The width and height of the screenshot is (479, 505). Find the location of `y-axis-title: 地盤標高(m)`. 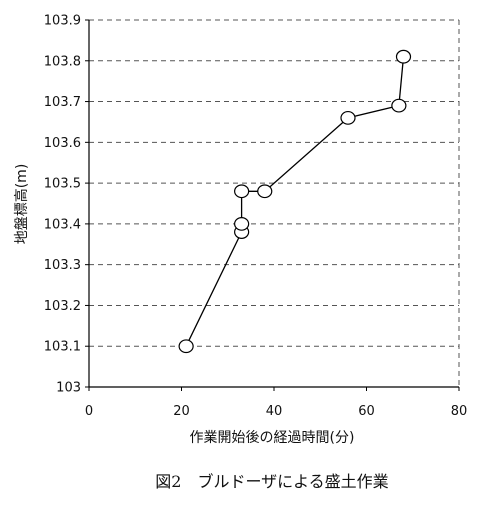

y-axis-title: 地盤標高(m) is located at coordinates (21, 204).